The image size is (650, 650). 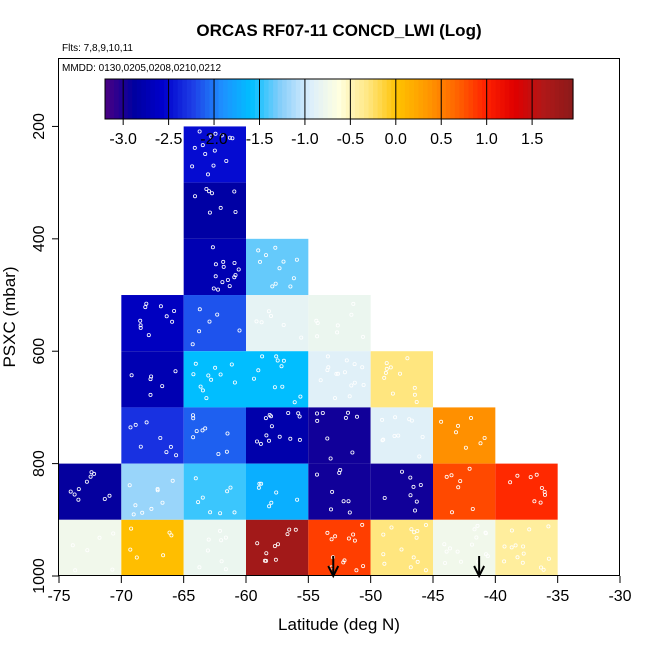 I want to click on x-tick-label: -60, so click(x=245, y=596).